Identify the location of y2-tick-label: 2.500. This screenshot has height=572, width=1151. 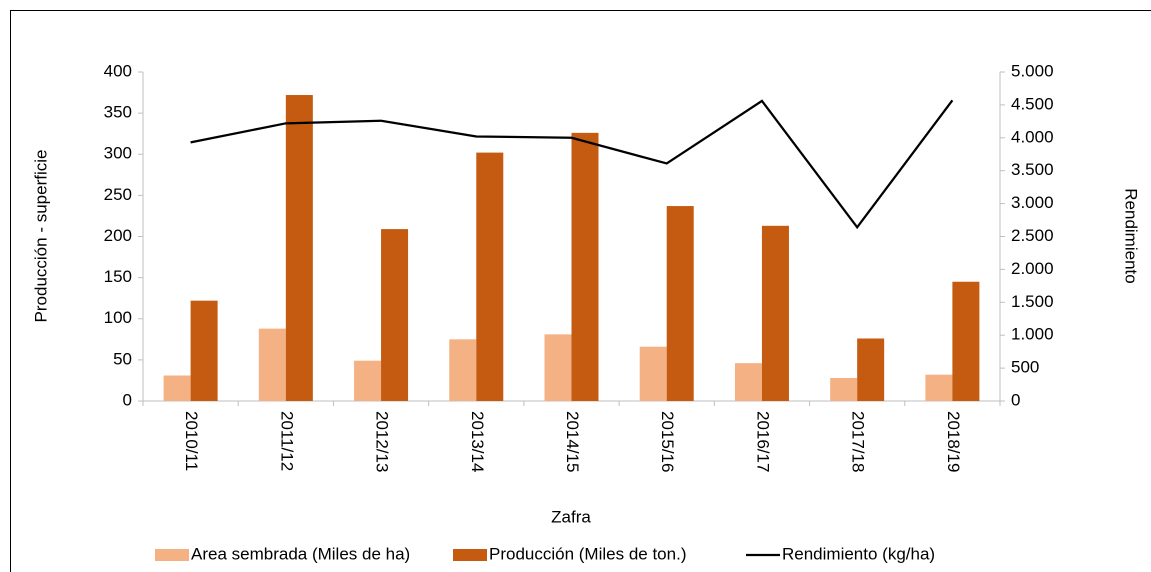
(1032, 235).